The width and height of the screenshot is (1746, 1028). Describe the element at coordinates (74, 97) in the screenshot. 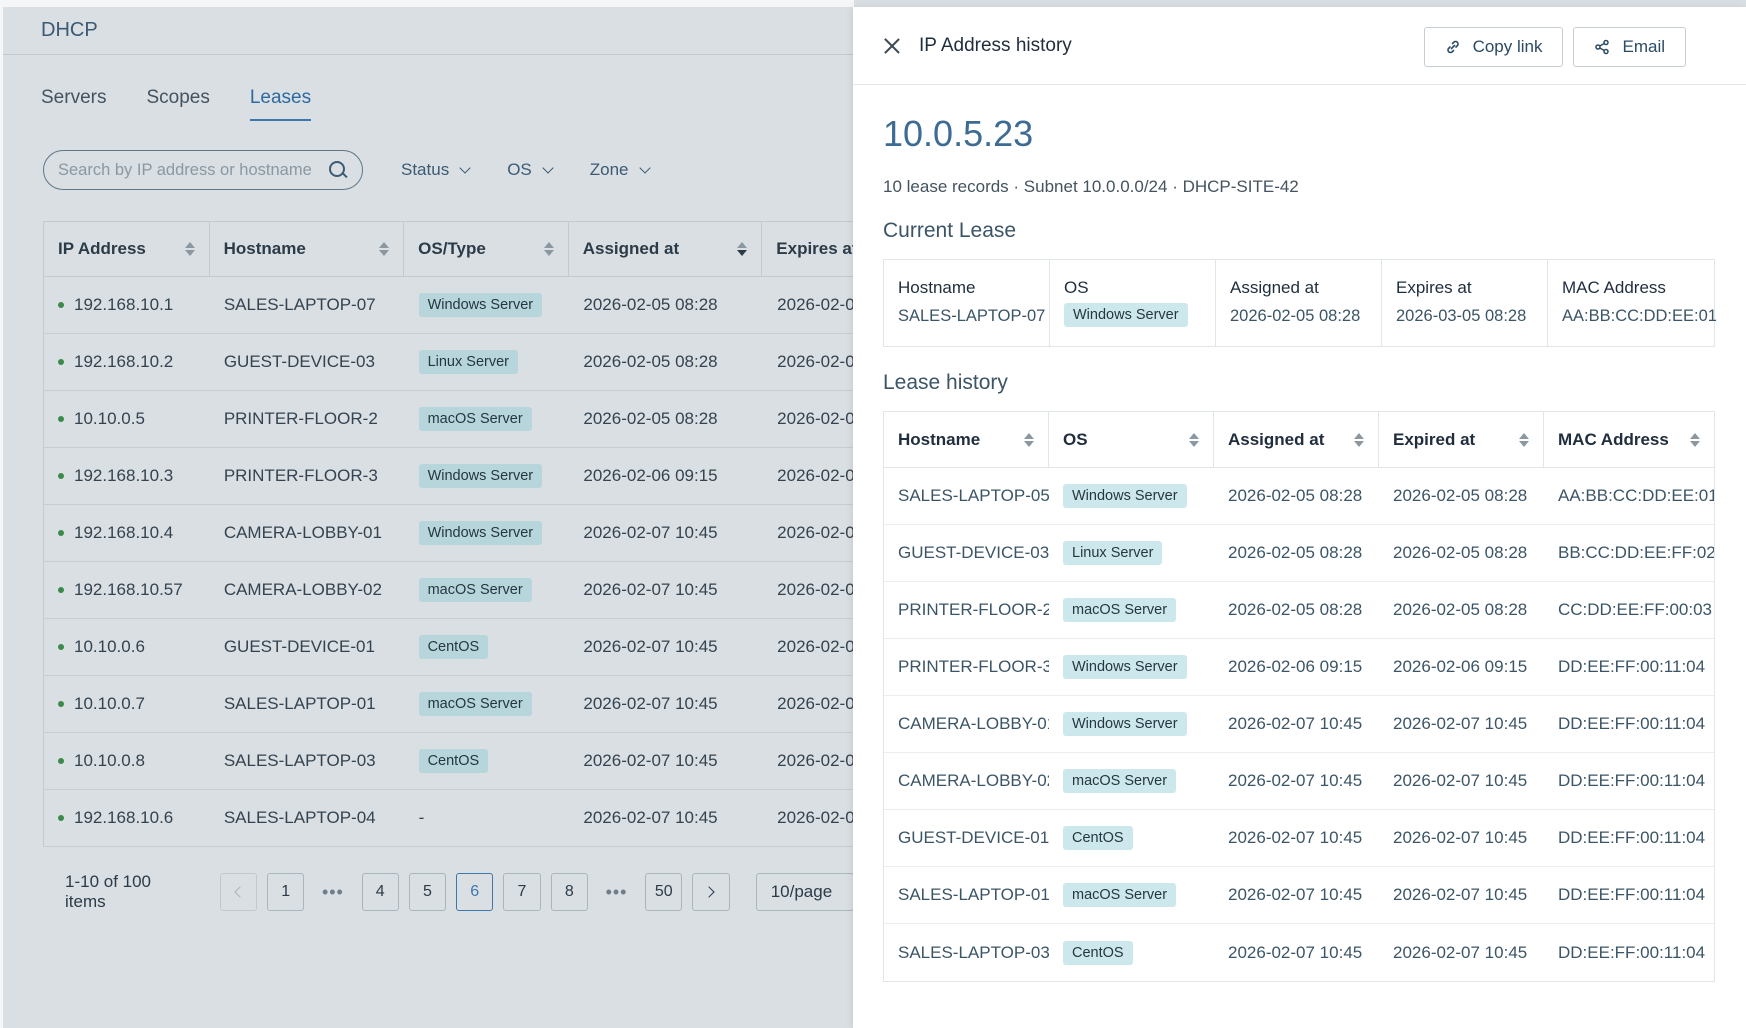

I see `tab-servers: Servers` at that location.